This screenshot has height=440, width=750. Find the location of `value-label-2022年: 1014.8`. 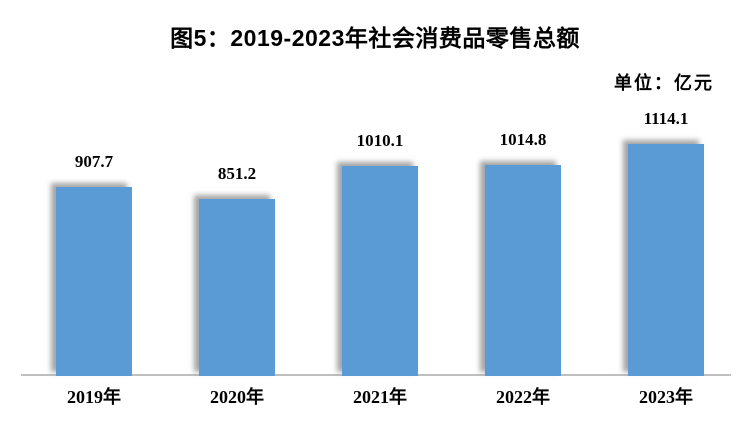

value-label-2022年: 1014.8 is located at coordinates (523, 139).